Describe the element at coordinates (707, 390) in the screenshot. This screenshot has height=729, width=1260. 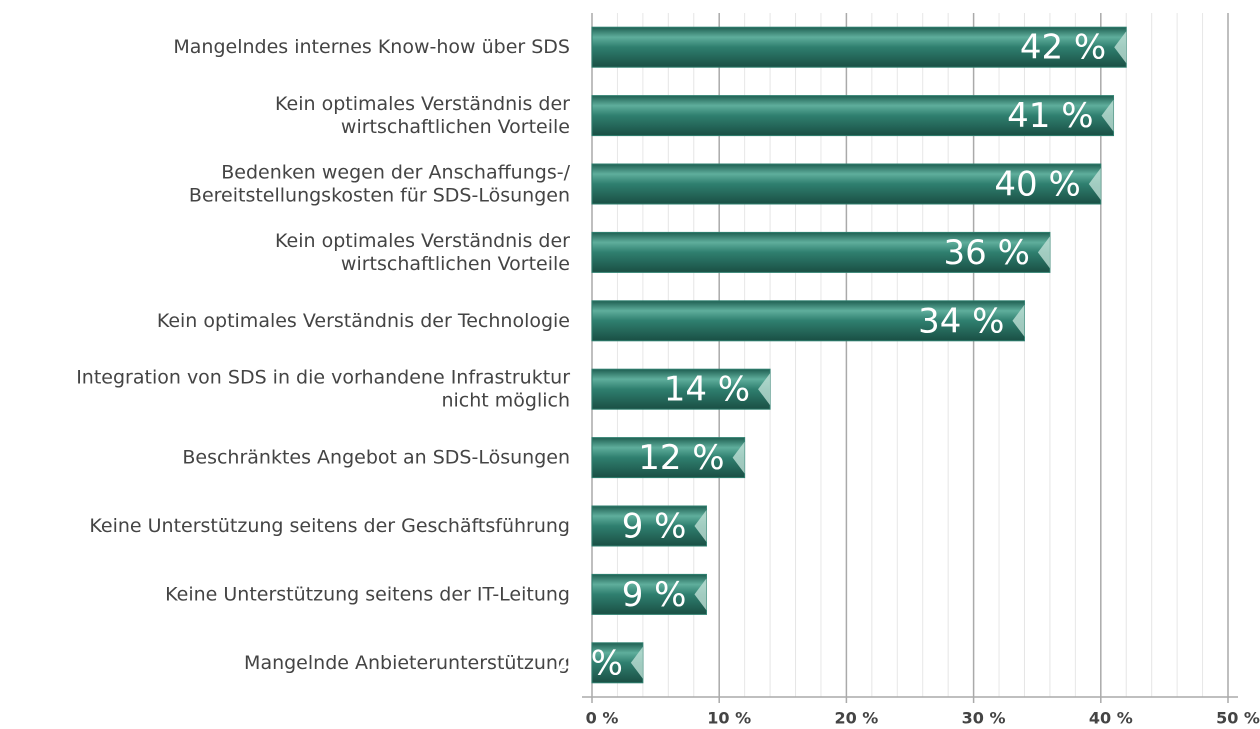
I see `value-label: 14 %` at that location.